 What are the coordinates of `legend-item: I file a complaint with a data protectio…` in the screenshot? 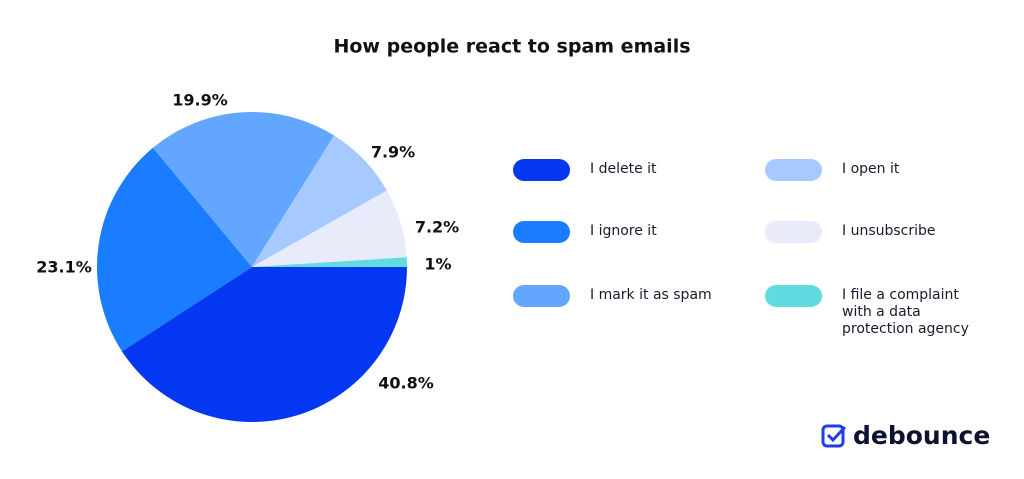 It's located at (878, 311).